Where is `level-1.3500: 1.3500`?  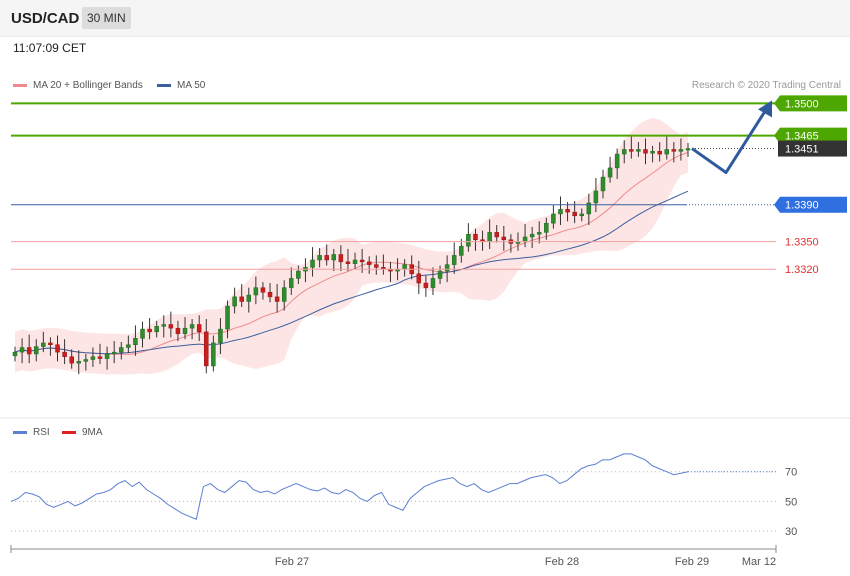
level-1.3500: 1.3500 is located at coordinates (429, 103).